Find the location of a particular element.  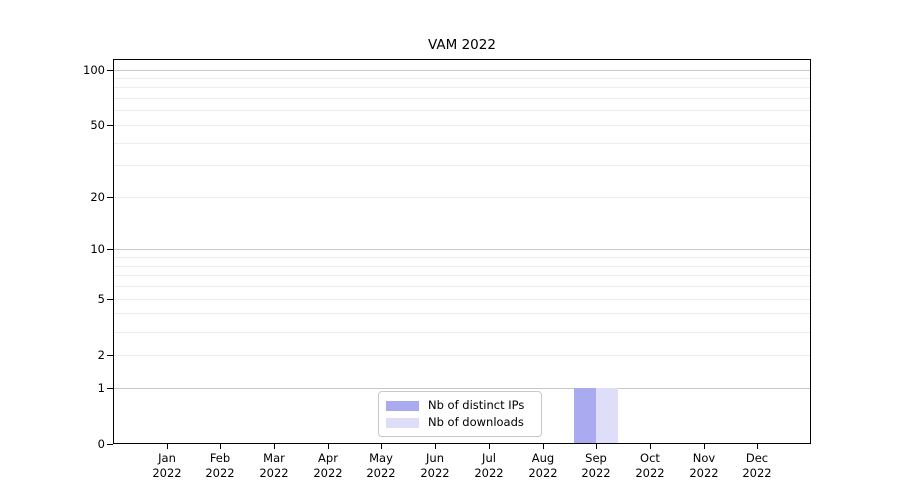

legend-label-downloads: Nb of downloads is located at coordinates (476, 422).